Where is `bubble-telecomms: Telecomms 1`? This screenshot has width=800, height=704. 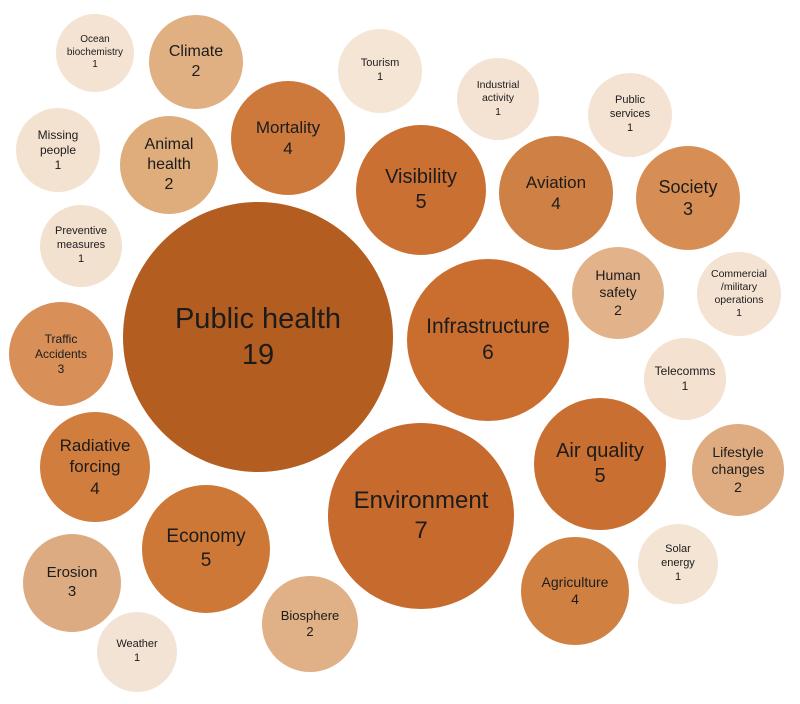
bubble-telecomms: Telecomms 1 is located at coordinates (685, 379).